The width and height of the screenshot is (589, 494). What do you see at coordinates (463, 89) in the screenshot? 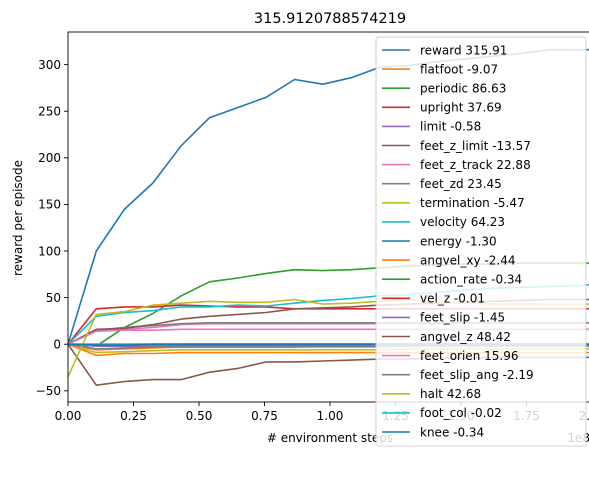
I see `legend-entry-2: periodic 86.63` at bounding box center [463, 89].